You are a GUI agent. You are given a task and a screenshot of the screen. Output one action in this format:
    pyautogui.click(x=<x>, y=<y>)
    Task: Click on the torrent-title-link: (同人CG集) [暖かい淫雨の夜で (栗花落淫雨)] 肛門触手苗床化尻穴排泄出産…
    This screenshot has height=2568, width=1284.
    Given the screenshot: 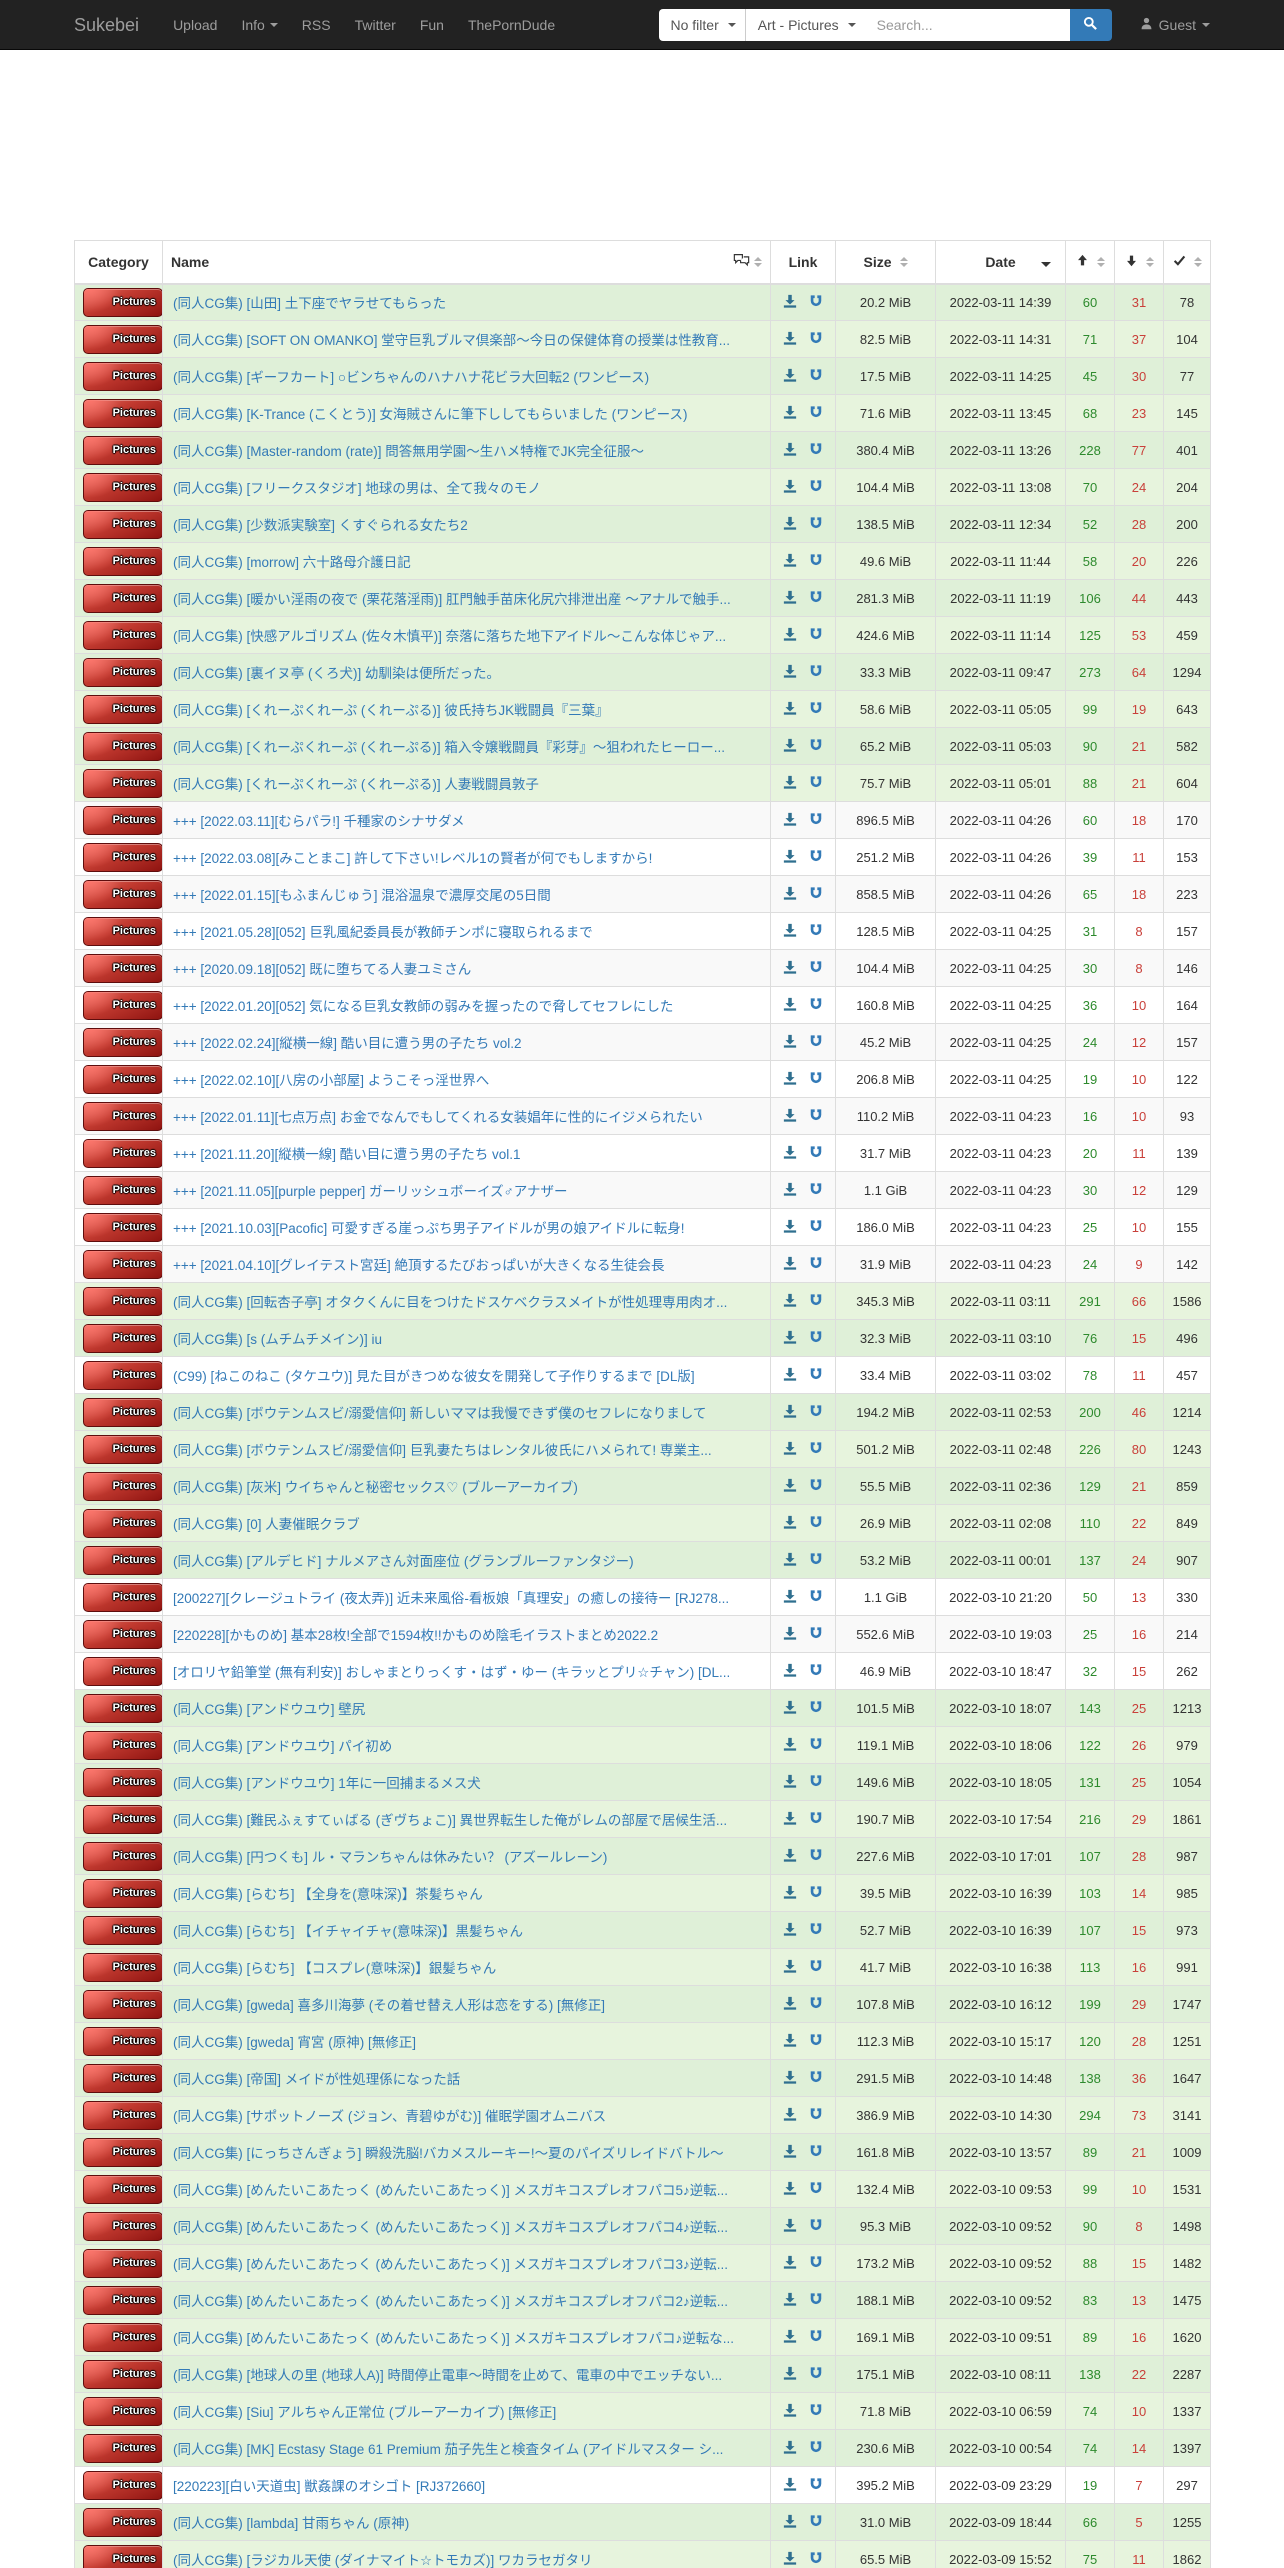 What is the action you would take?
    pyautogui.click(x=452, y=599)
    